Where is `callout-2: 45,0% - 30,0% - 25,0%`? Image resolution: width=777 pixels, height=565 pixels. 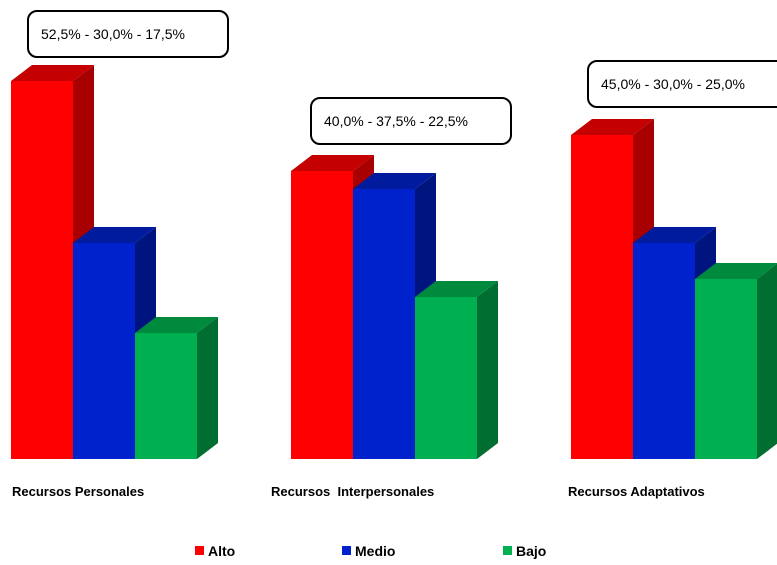
callout-2: 45,0% - 30,0% - 25,0% is located at coordinates (682, 84).